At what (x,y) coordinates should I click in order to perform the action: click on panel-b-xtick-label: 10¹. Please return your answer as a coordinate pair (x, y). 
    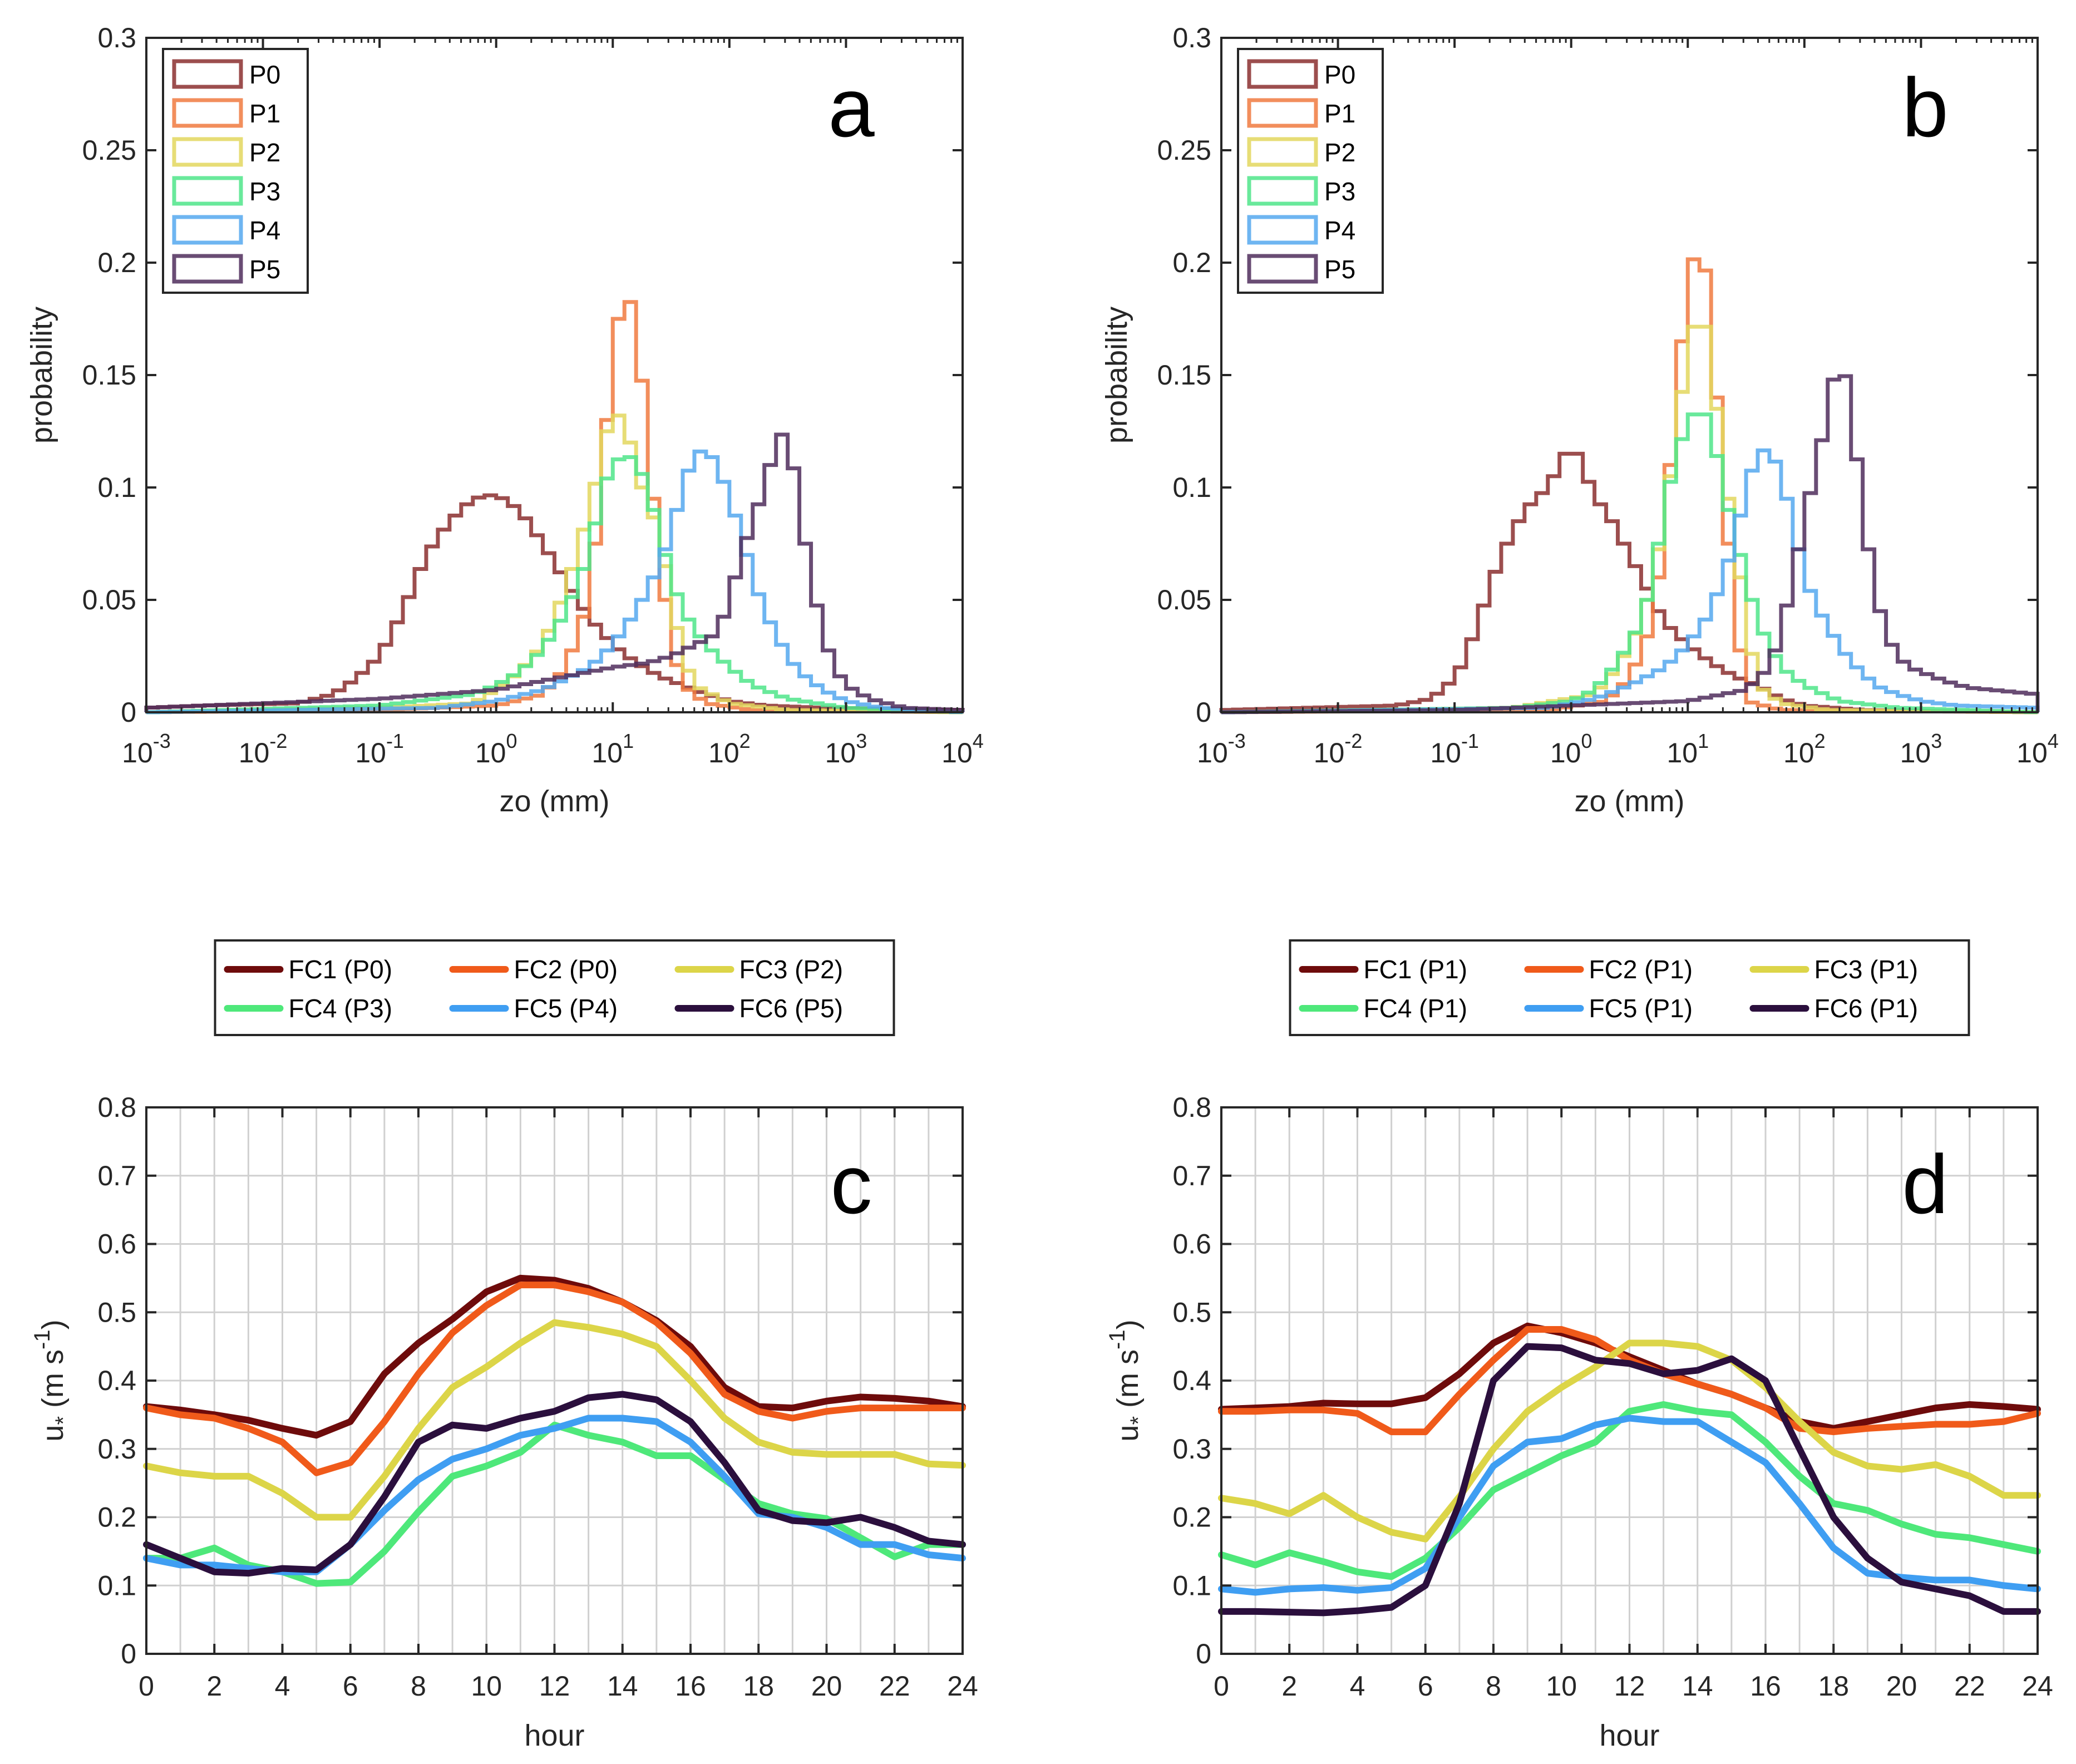
    Looking at the image, I should click on (1688, 749).